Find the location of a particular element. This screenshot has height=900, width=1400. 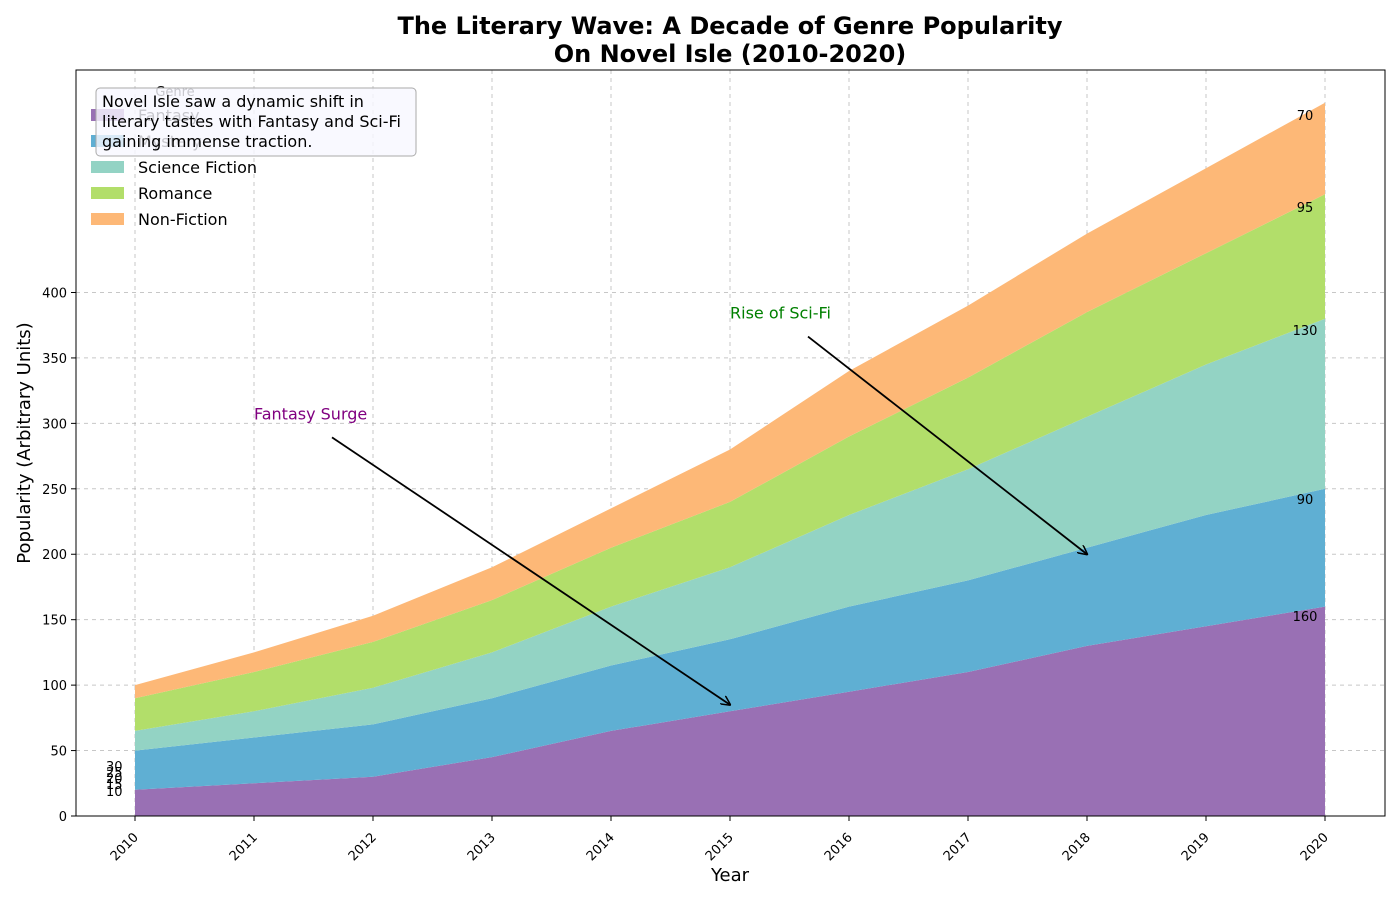

y-tick-label: 250 is located at coordinates (54, 490).